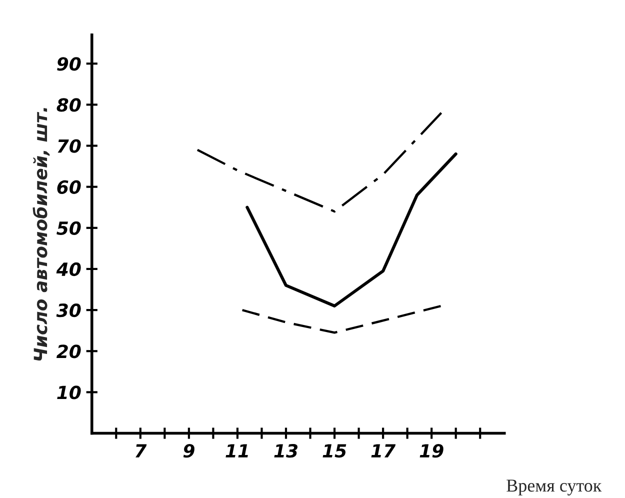  Describe the element at coordinates (286, 451) in the screenshot. I see `x-tick-label: 13` at that location.